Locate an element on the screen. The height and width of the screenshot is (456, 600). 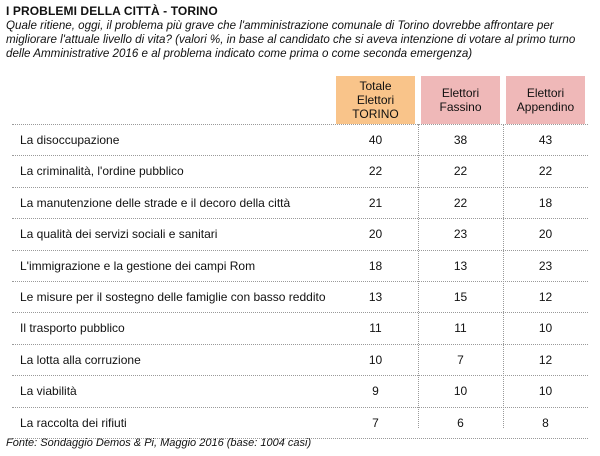
value-cell: 9 is located at coordinates (375, 391).